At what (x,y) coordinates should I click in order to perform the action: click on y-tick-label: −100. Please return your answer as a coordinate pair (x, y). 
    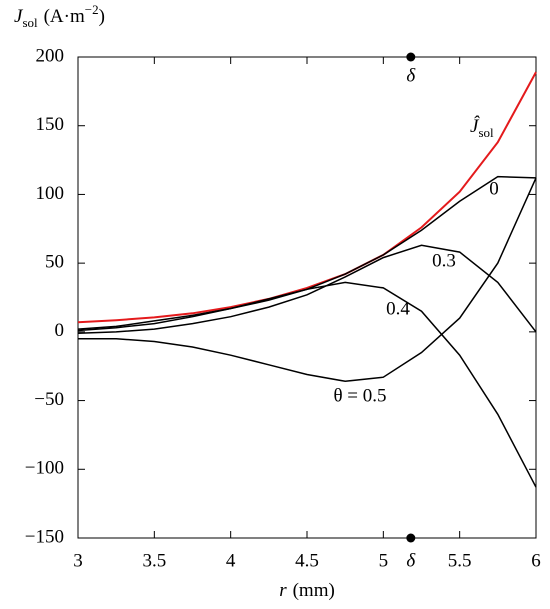
    Looking at the image, I should click on (44, 468).